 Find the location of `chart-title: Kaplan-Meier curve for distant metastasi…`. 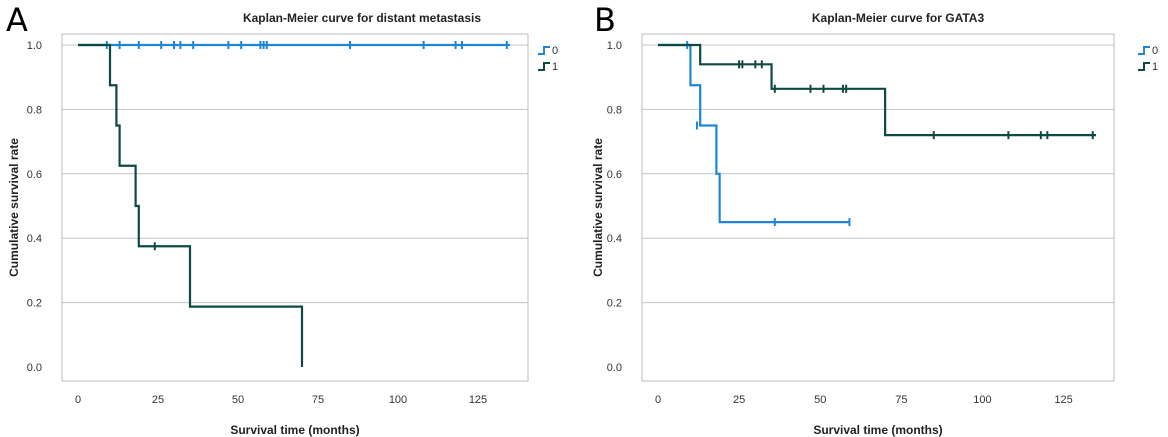

chart-title: Kaplan-Meier curve for distant metastasi… is located at coordinates (362, 18).